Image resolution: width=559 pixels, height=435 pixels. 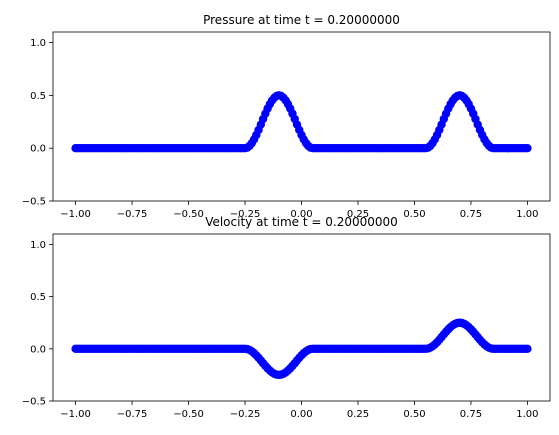 I want to click on chart-title: Pressure at time t = 0.20000000, so click(x=301, y=20).